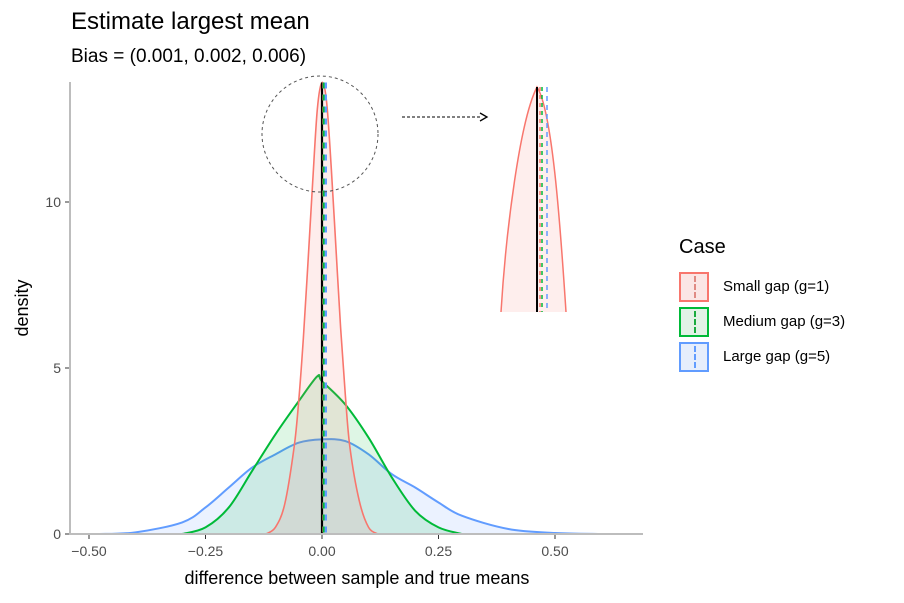 The height and width of the screenshot is (603, 904). What do you see at coordinates (22, 307) in the screenshot?
I see `y-axis-title: density` at bounding box center [22, 307].